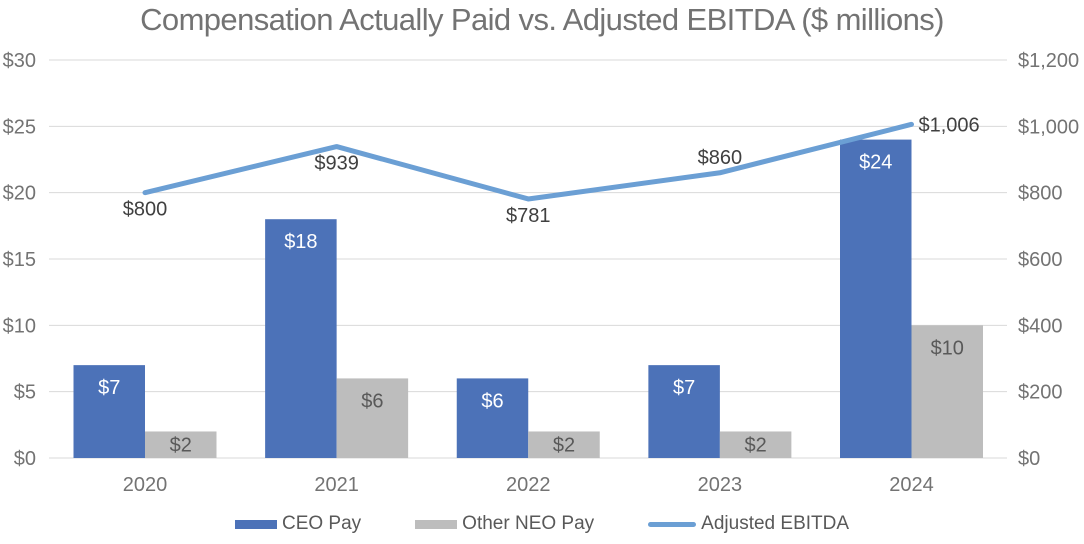 The image size is (1084, 544). What do you see at coordinates (672, 524) in the screenshot?
I see `legend-swatch-adjusted-ebitda` at bounding box center [672, 524].